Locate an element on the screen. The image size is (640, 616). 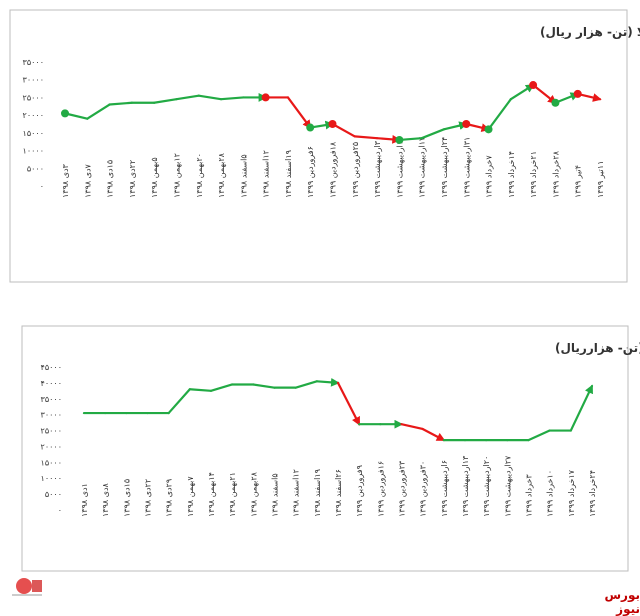
brand-label: بورس نیوز is located at coordinates (622, 602).